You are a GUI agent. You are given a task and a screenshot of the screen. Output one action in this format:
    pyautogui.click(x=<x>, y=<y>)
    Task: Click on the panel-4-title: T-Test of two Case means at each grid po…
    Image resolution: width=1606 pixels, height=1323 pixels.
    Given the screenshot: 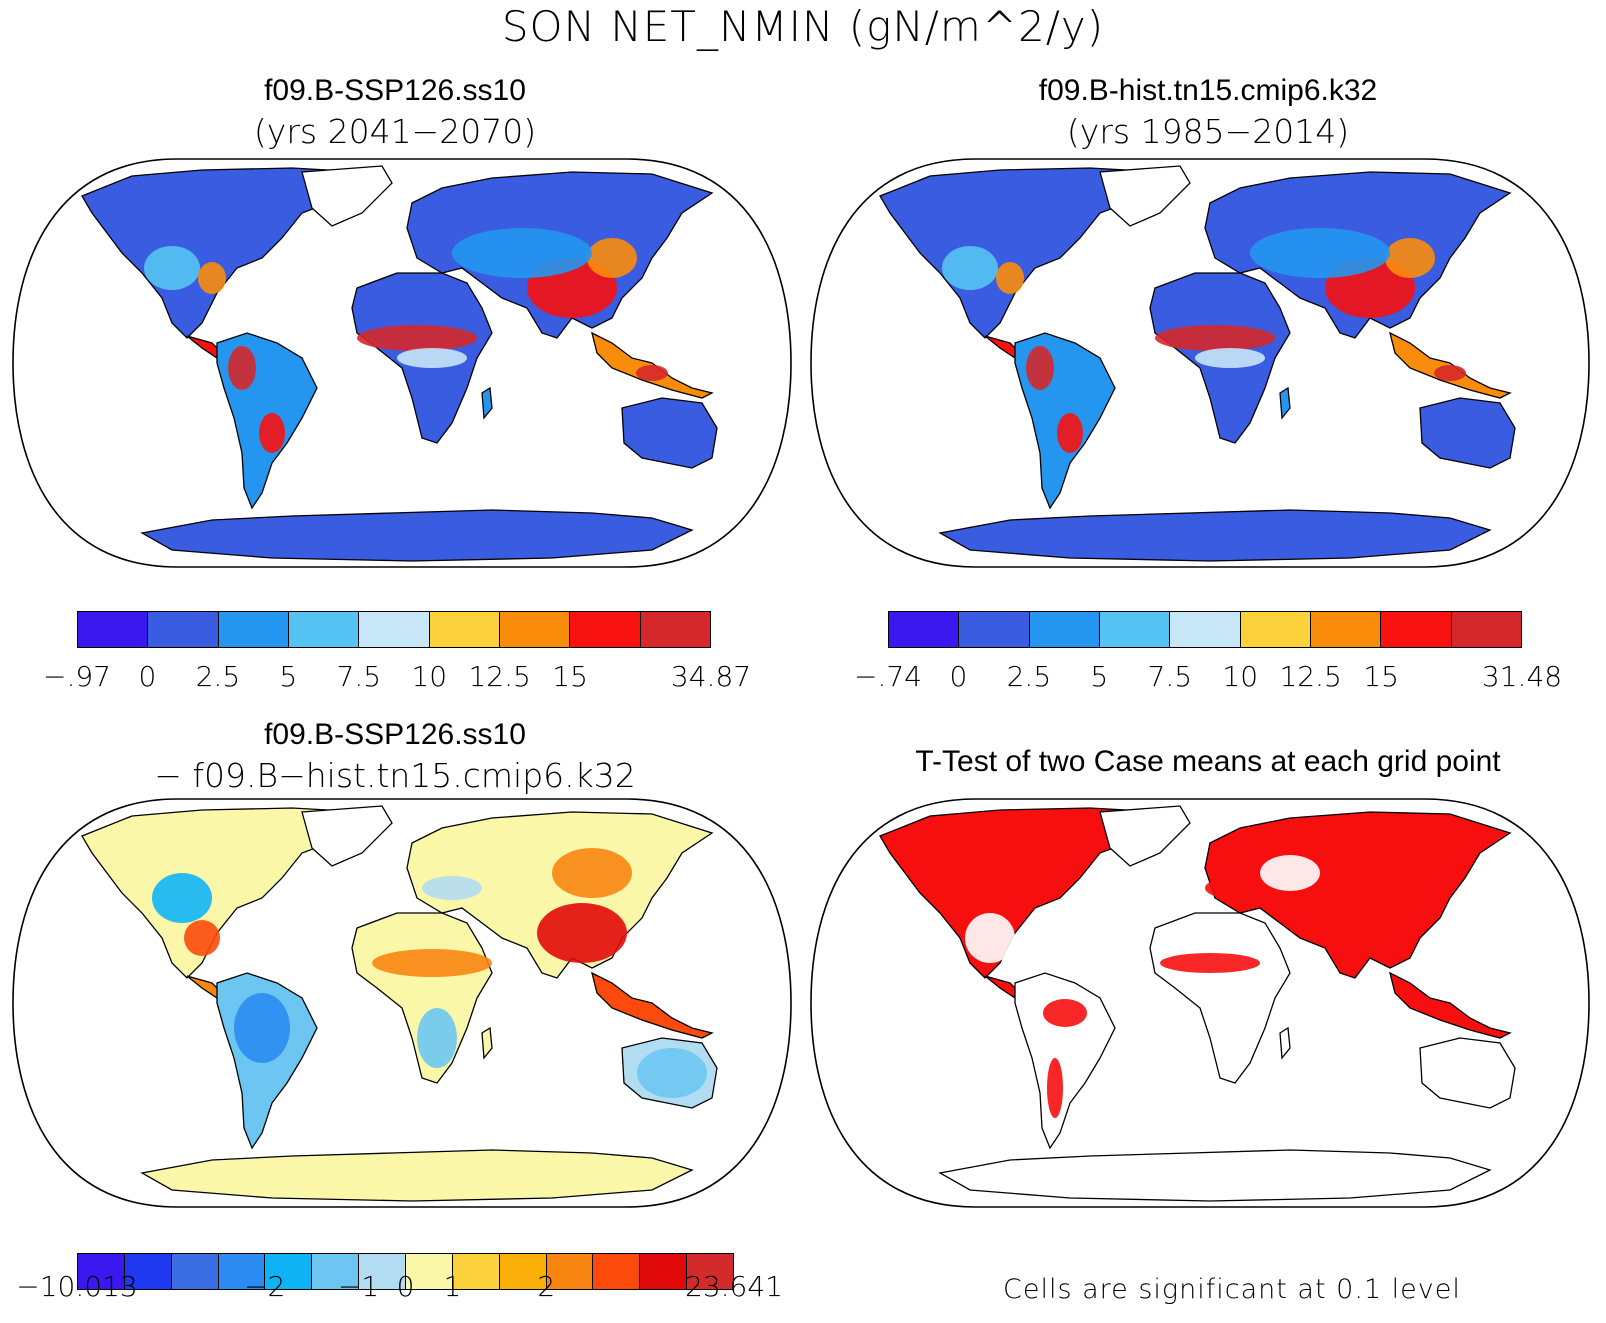 What is the action you would take?
    pyautogui.click(x=1208, y=761)
    